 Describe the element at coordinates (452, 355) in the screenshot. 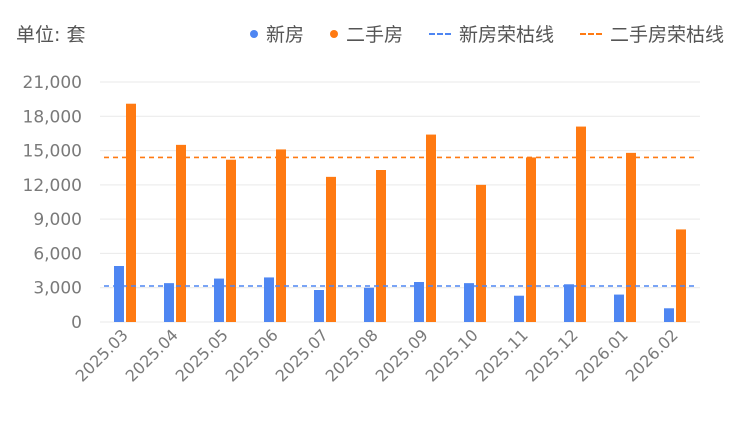

I see `x-tick-label: 2025.10` at that location.